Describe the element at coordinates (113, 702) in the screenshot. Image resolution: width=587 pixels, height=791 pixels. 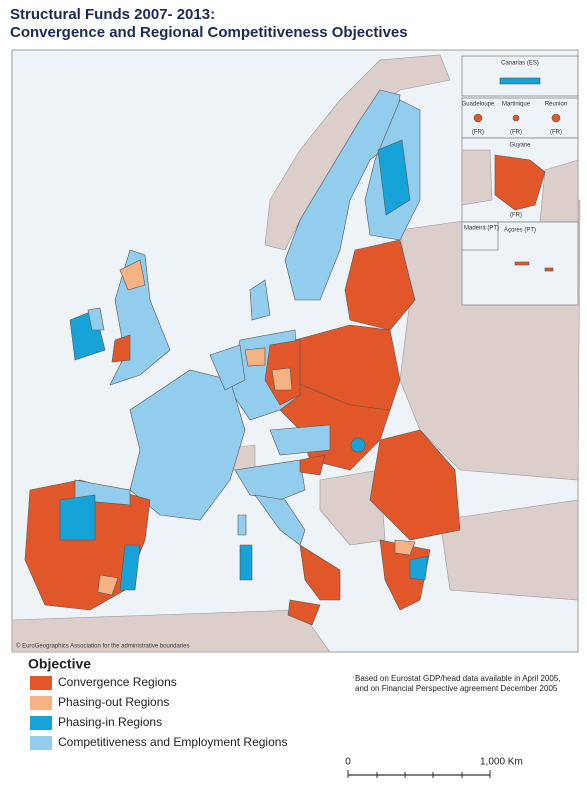
I see `legend-label: Phasing-out Regions` at that location.